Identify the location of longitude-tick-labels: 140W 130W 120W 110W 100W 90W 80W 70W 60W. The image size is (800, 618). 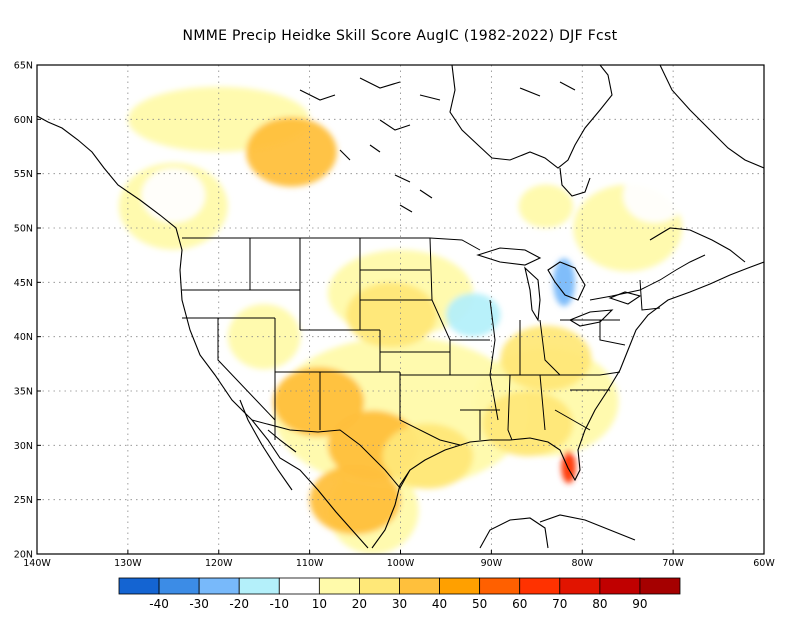
(399, 559).